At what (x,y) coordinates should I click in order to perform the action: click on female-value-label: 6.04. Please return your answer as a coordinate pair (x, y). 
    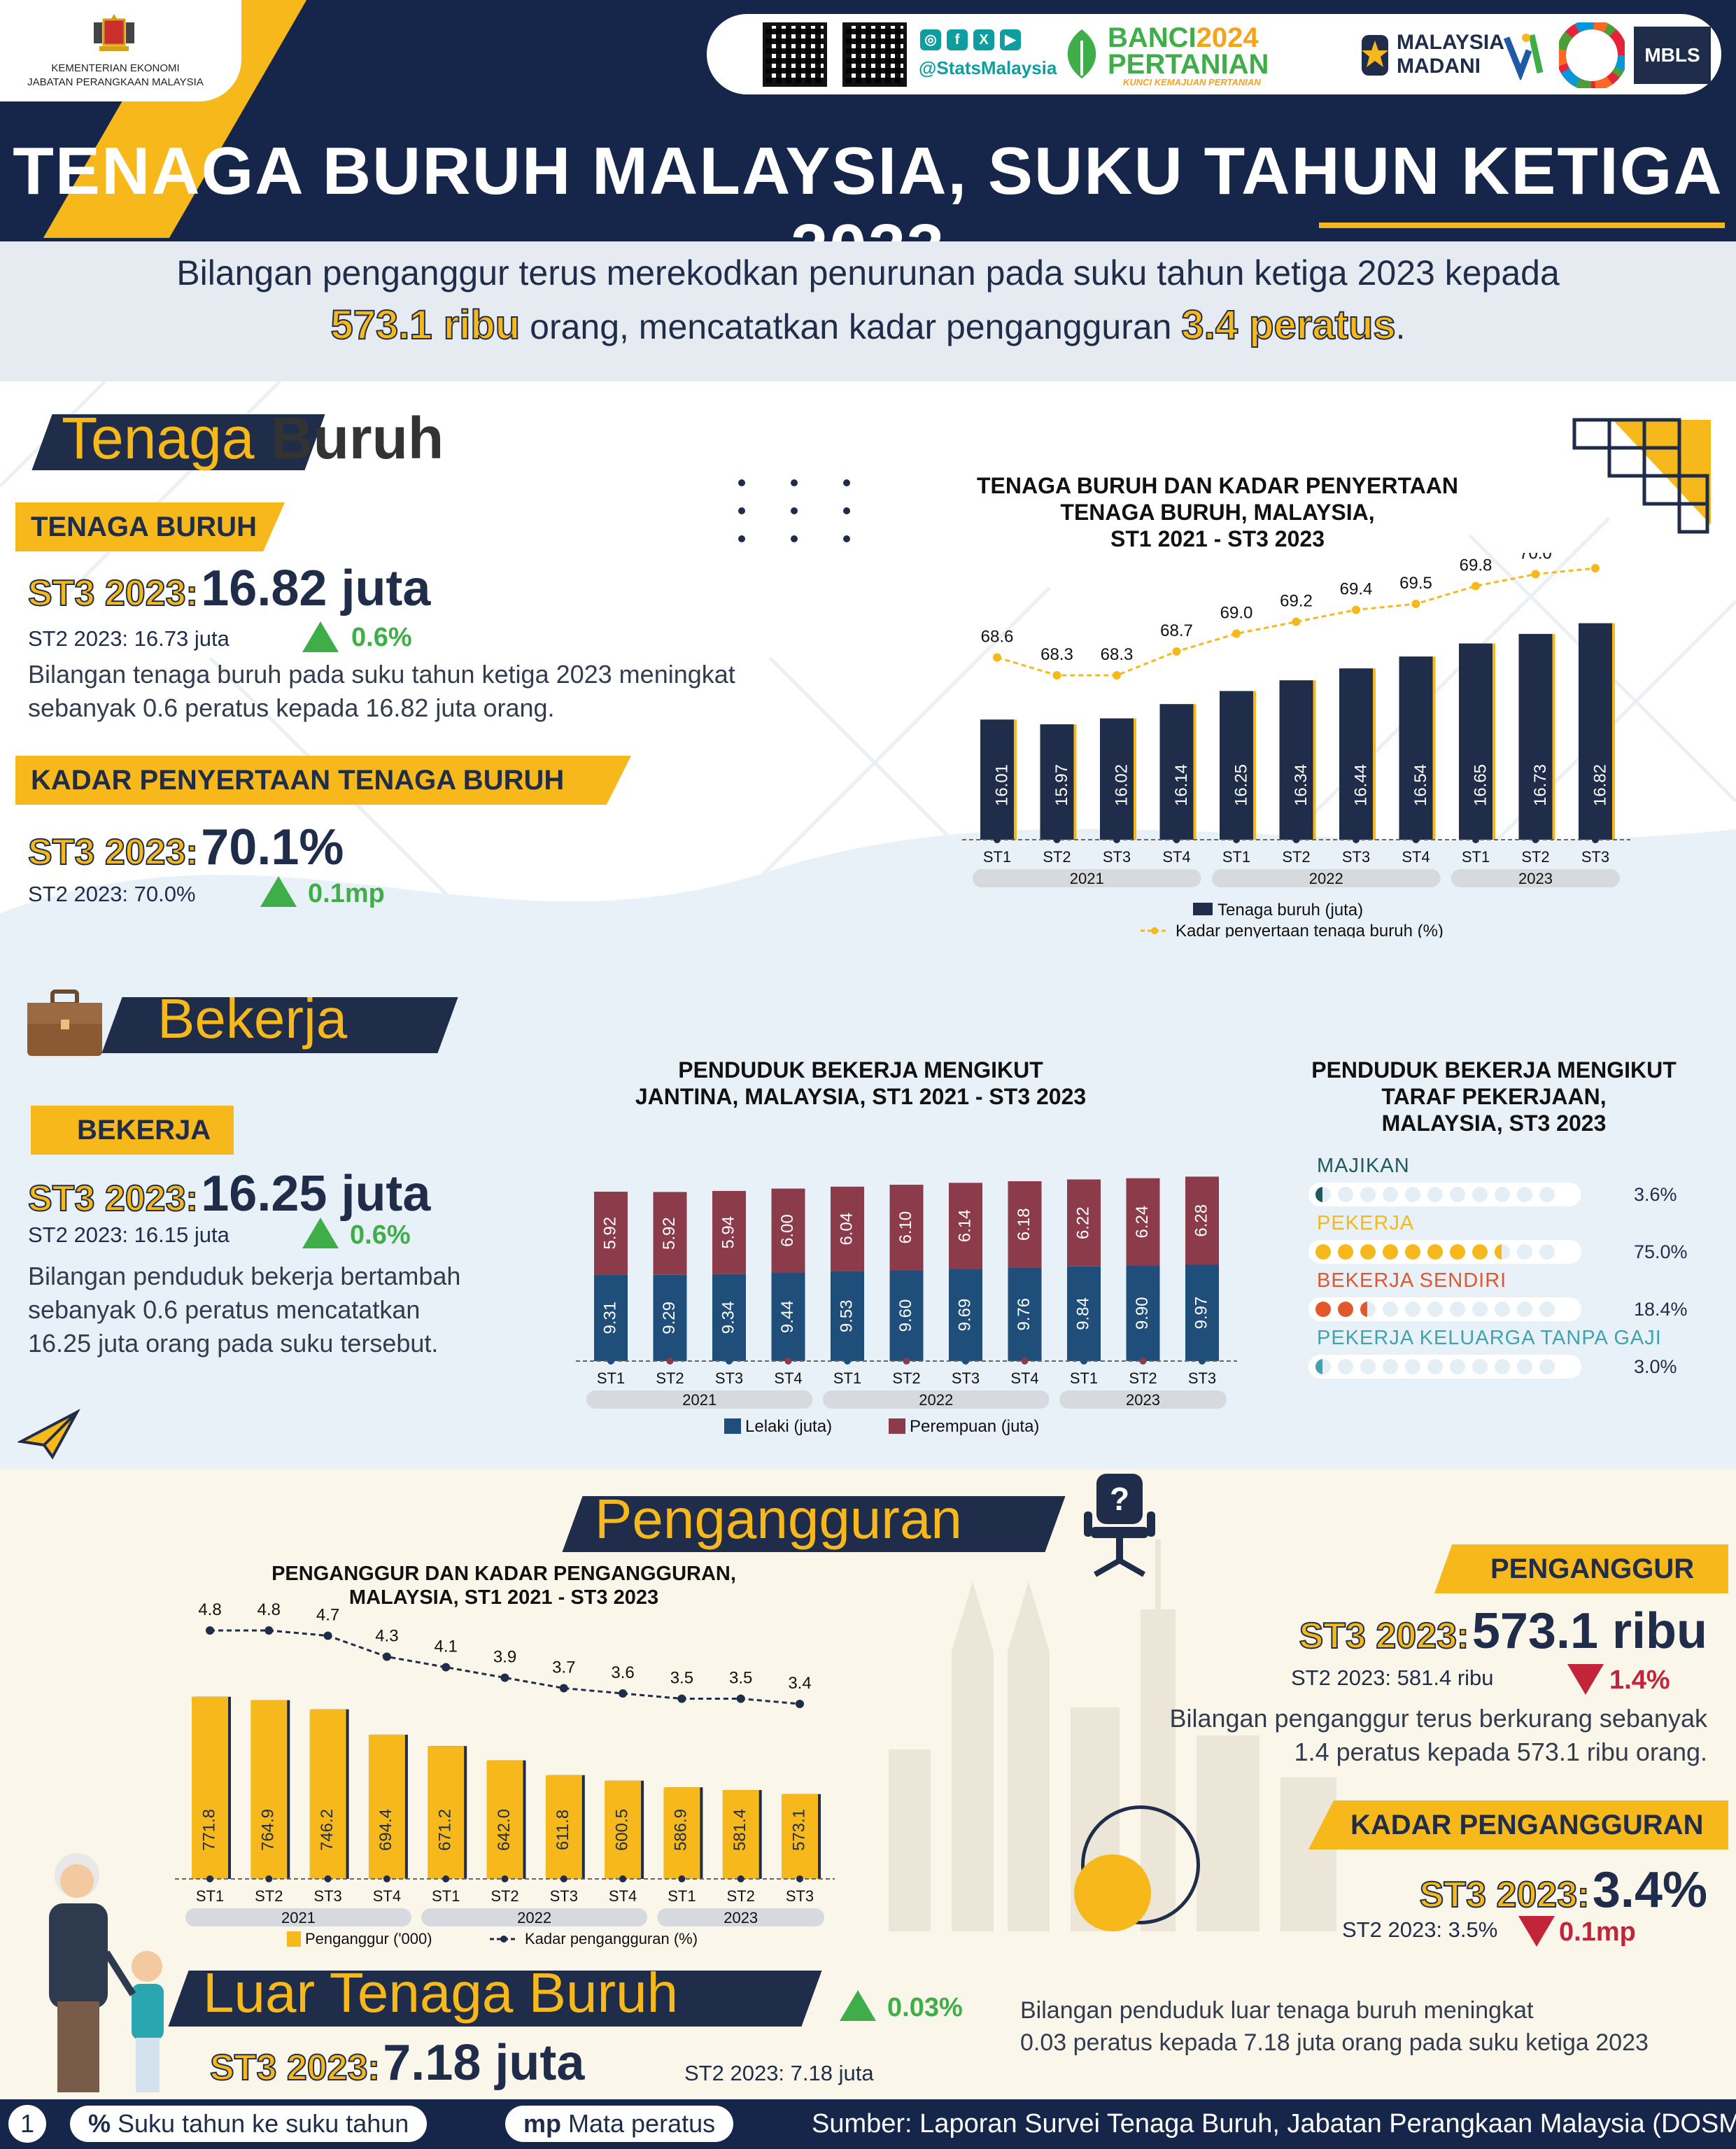
    Looking at the image, I should click on (847, 1229).